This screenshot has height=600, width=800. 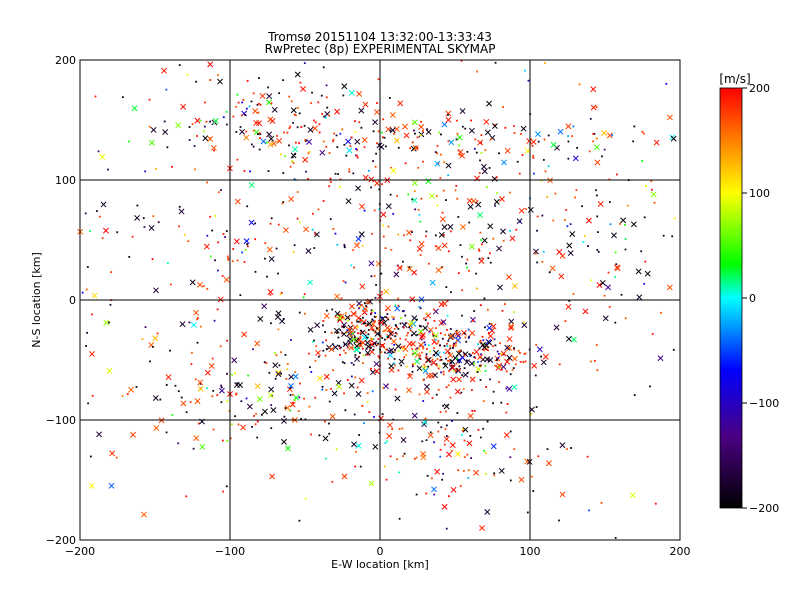 What do you see at coordinates (680, 551) in the screenshot?
I see `x-tick-label: 200` at bounding box center [680, 551].